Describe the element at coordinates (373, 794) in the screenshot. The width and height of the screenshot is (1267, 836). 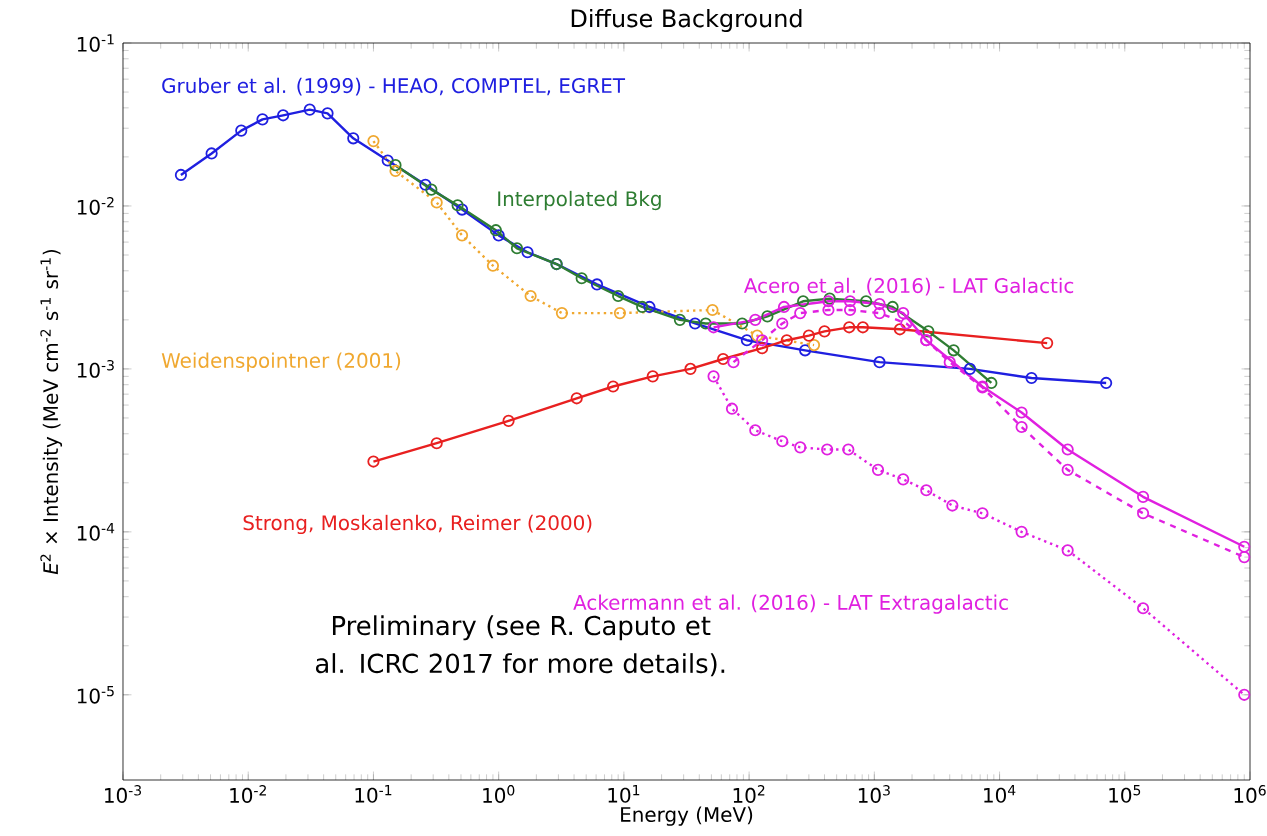
I see `x-tick-label: 10$^{-1}$` at that location.